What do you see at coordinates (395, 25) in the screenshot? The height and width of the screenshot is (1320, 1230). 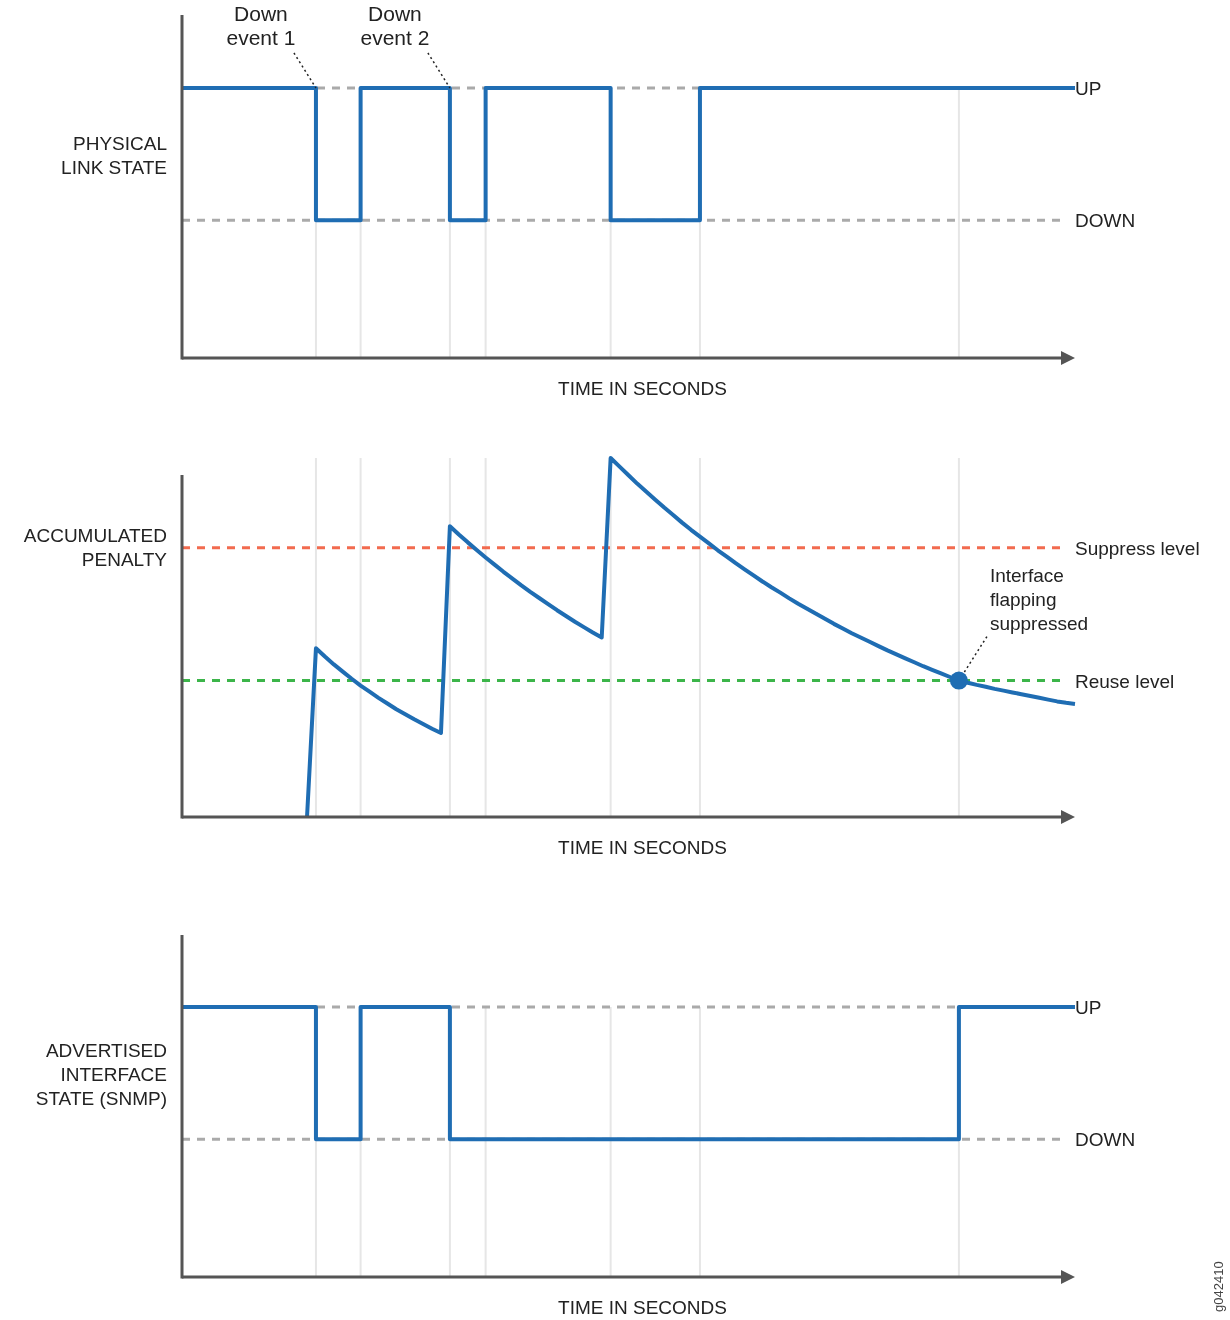 I see `annotation: Down event 2` at bounding box center [395, 25].